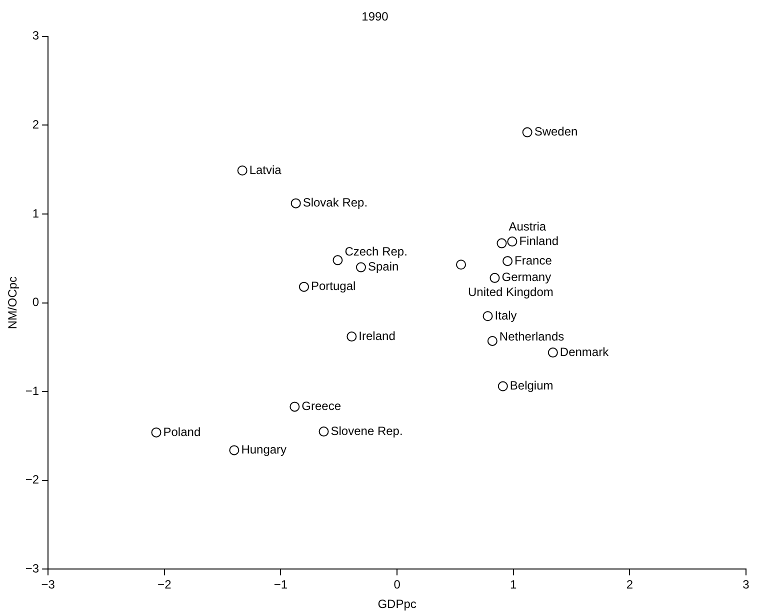  What do you see at coordinates (383, 267) in the screenshot?
I see `annotation: Spain` at bounding box center [383, 267].